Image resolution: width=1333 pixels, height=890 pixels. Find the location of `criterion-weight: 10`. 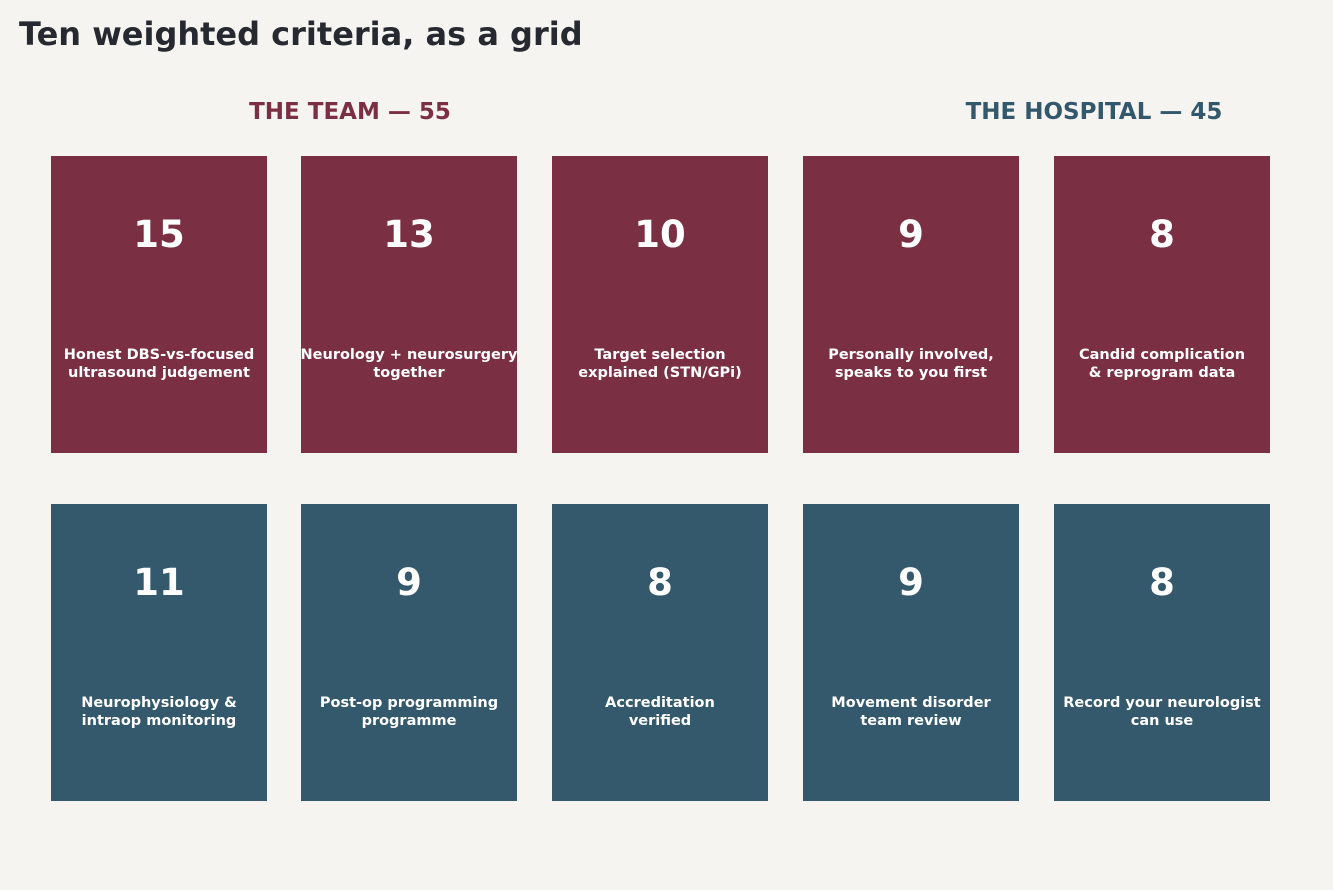

criterion-weight: 10 is located at coordinates (660, 234).